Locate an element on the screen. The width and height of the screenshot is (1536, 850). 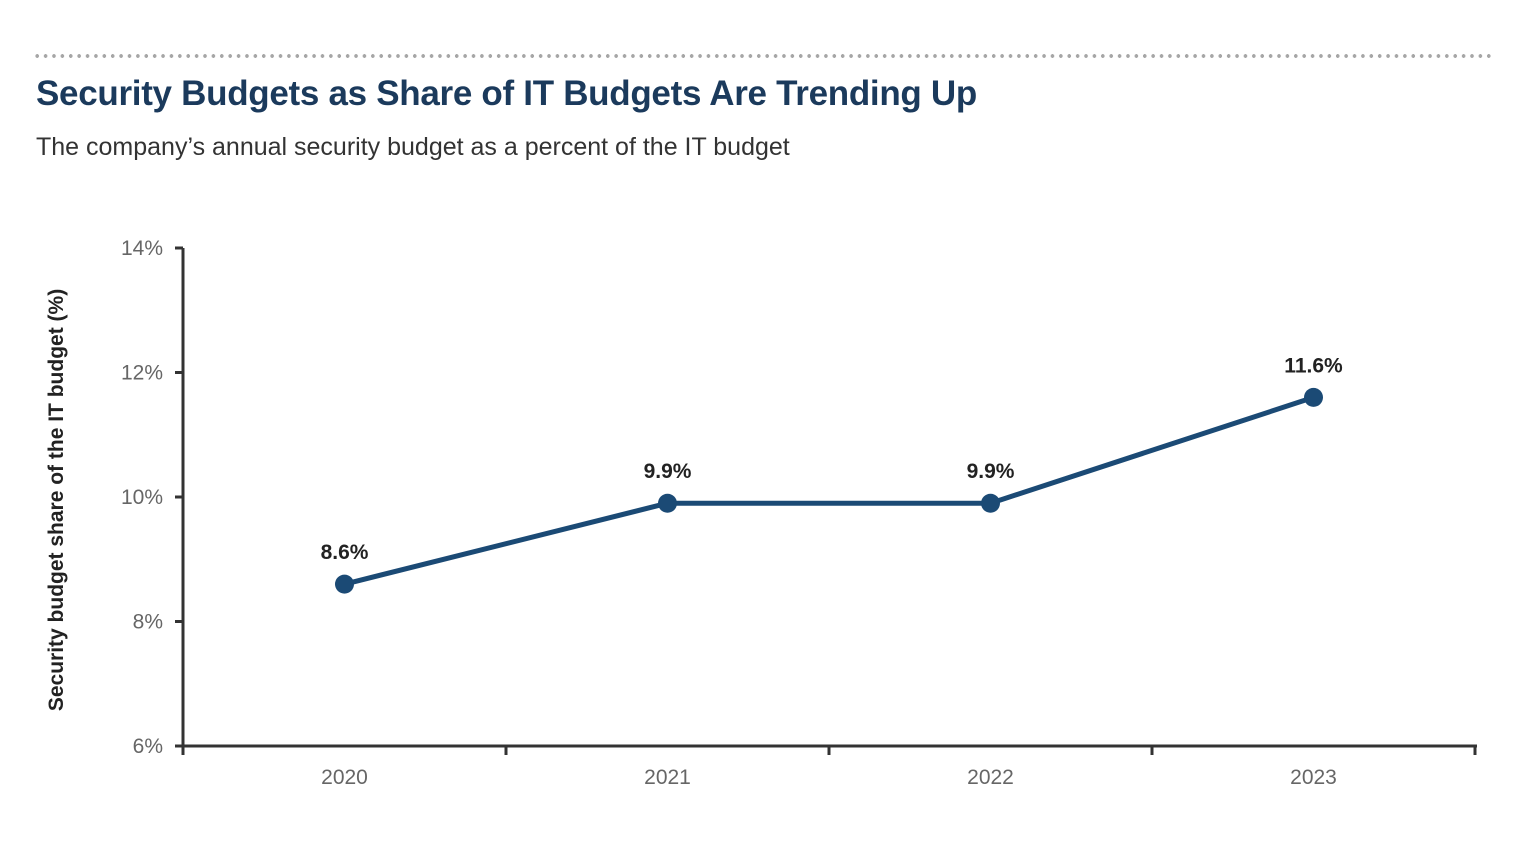
y-tick-label: 14% is located at coordinates (142, 248).